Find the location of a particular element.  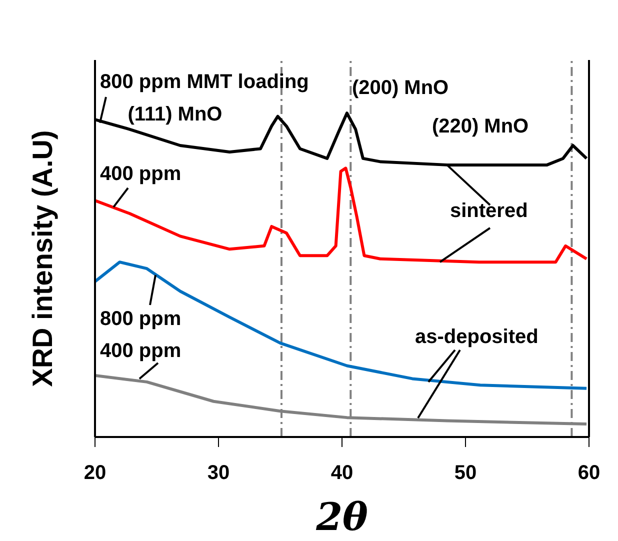

annotation: (111) MnO is located at coordinates (175, 114).